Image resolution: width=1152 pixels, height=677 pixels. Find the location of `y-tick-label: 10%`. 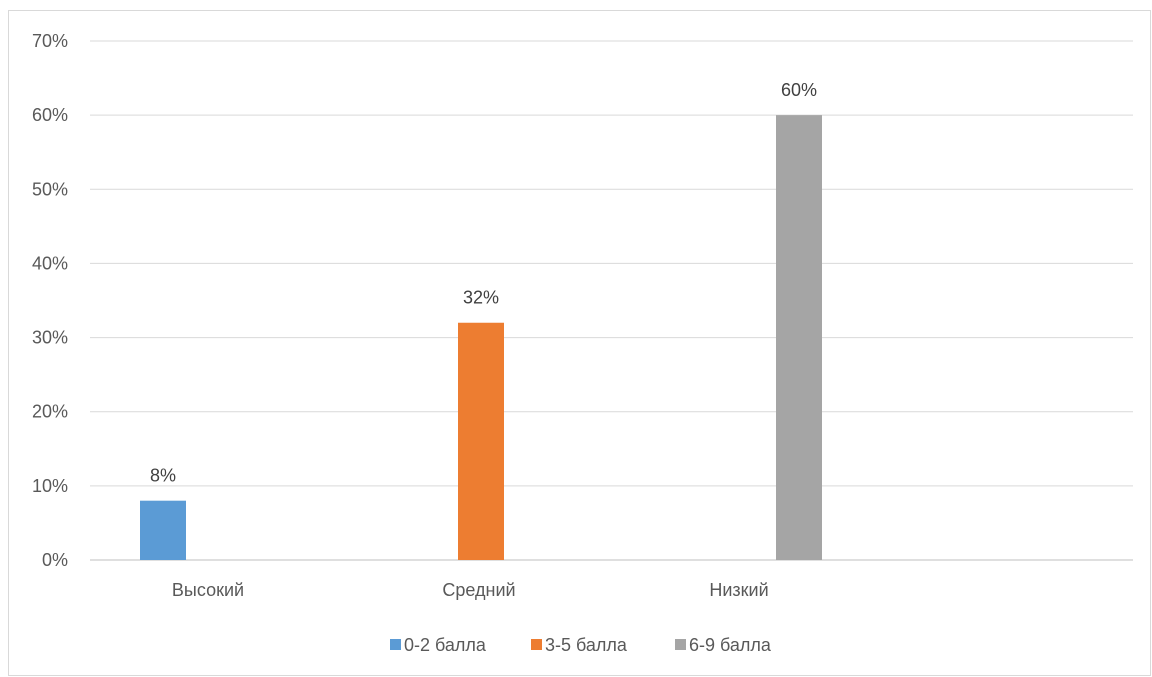

y-tick-label: 10% is located at coordinates (50, 486).